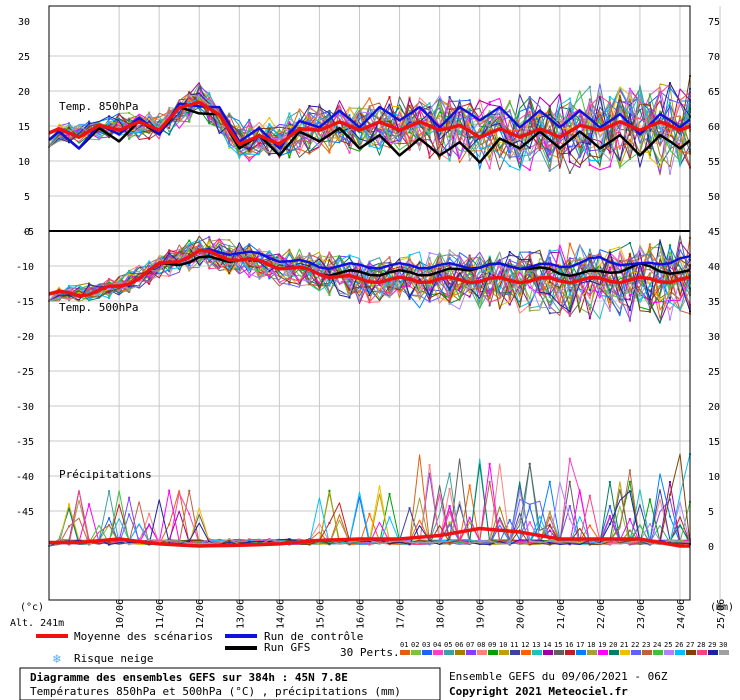 Image resolution: width=740 pixels, height=700 pixels. Describe the element at coordinates (481, 645) in the screenshot. I see `pert-number: 08` at that location.